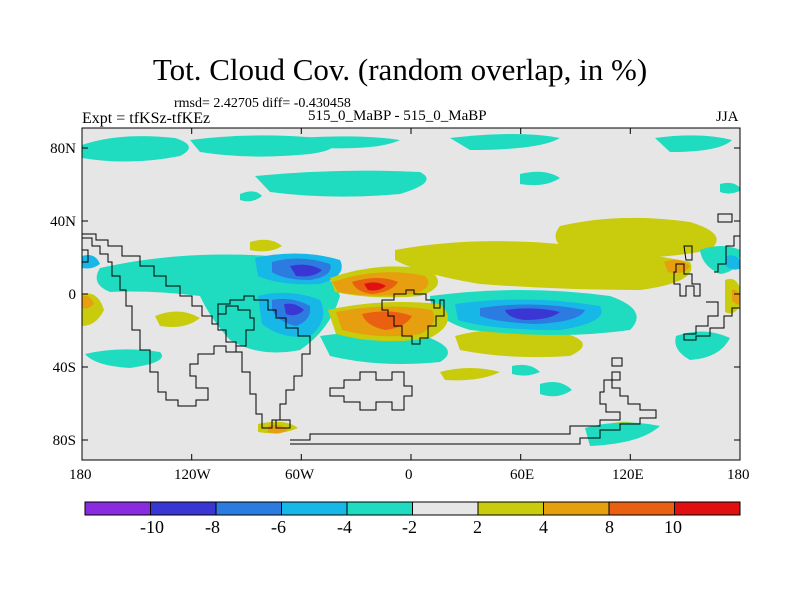  What do you see at coordinates (375, 286) in the screenshot?
I see `contour-red-patch` at bounding box center [375, 286].